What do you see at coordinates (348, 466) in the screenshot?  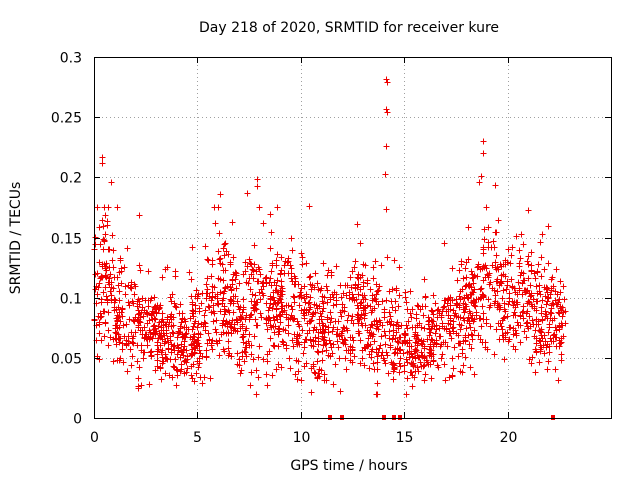 I see `x-axis-title: GPS time / hours` at bounding box center [348, 466].